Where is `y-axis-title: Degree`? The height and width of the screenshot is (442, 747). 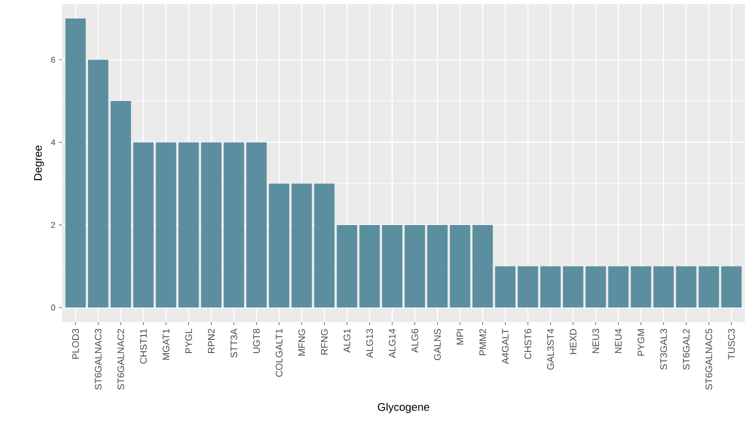 y-axis-title: Degree is located at coordinates (39, 163).